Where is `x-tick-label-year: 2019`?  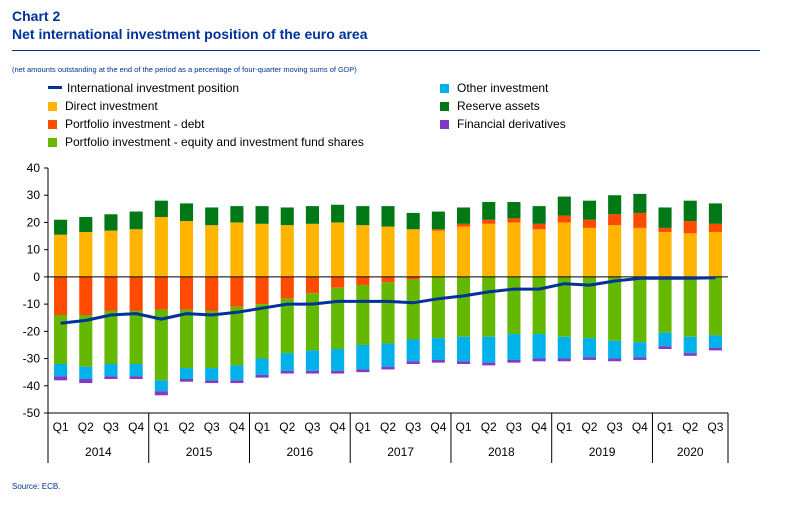 x-tick-label-year: 2019 is located at coordinates (602, 452).